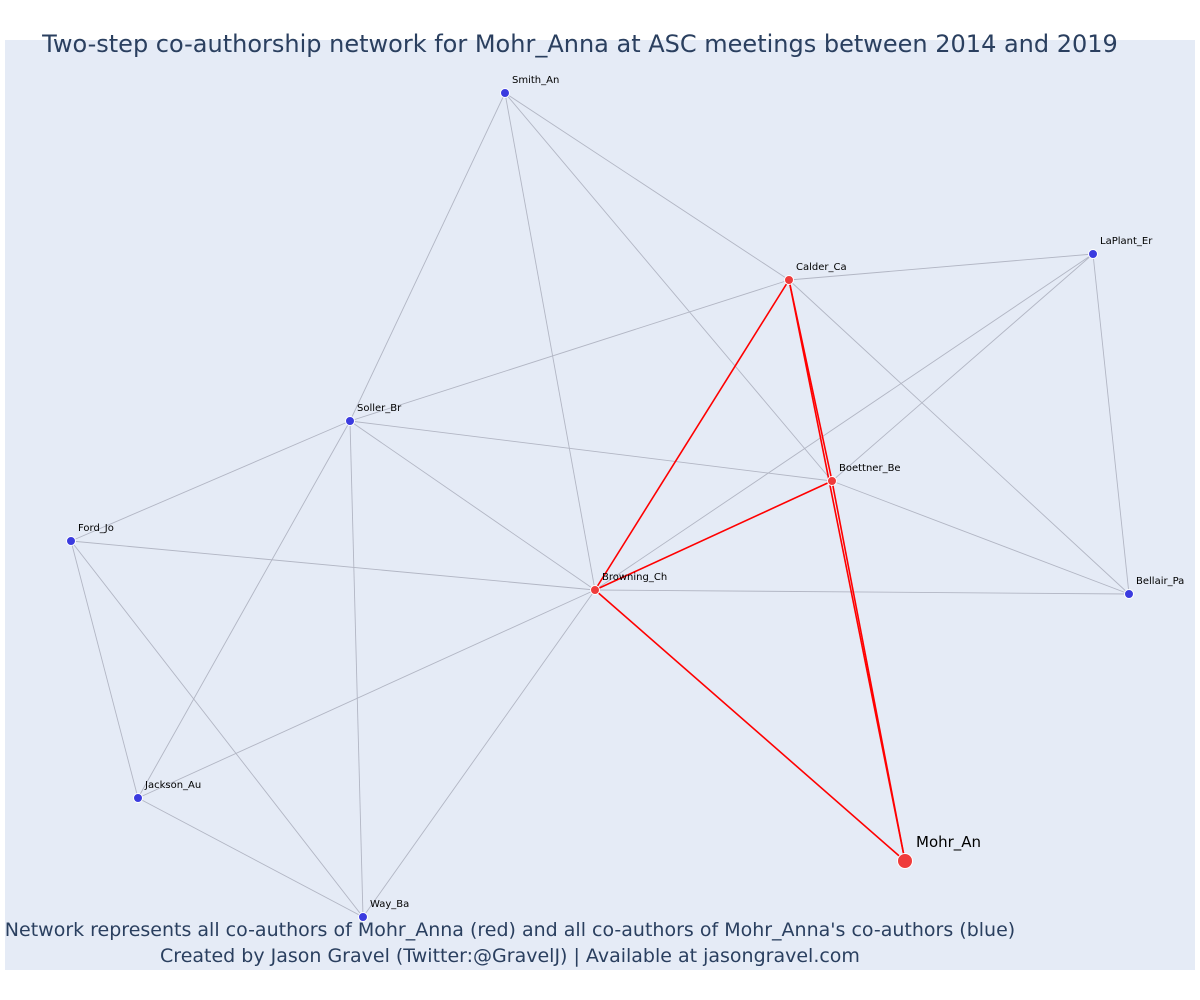  Describe the element at coordinates (71, 541) in the screenshot. I see `node-Ford_Jo` at that location.